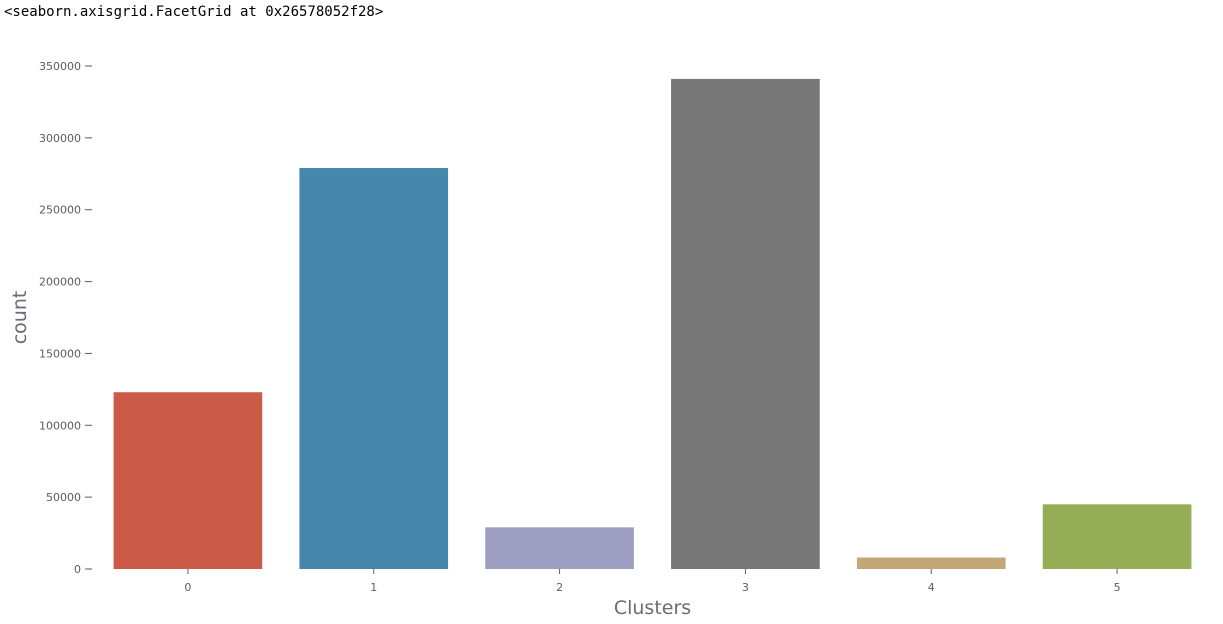 The height and width of the screenshot is (624, 1223). What do you see at coordinates (20, 318) in the screenshot?
I see `y-axis-label: count` at bounding box center [20, 318].